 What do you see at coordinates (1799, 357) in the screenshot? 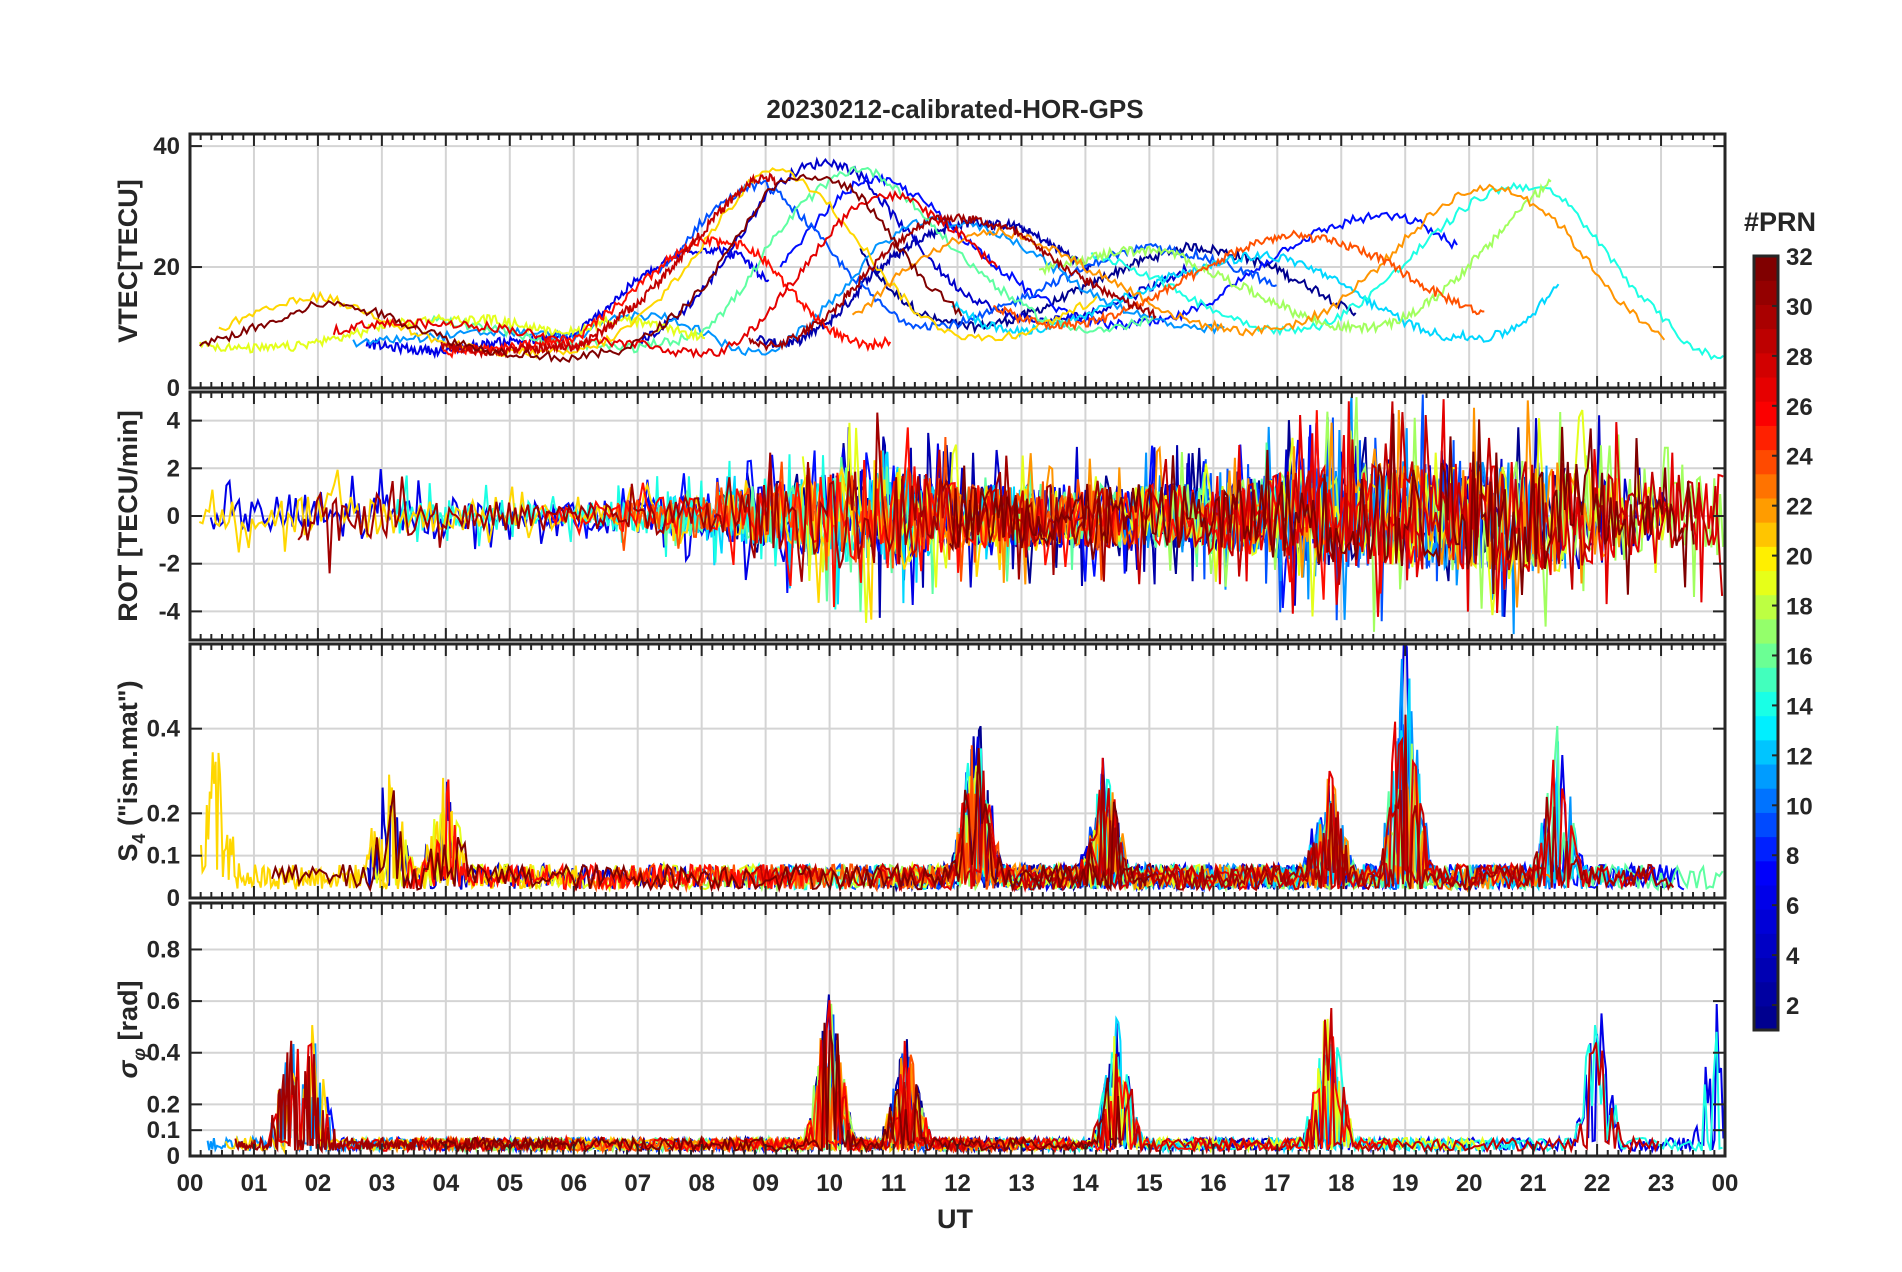
I see `colorbar-tick-label: 28` at bounding box center [1799, 357].